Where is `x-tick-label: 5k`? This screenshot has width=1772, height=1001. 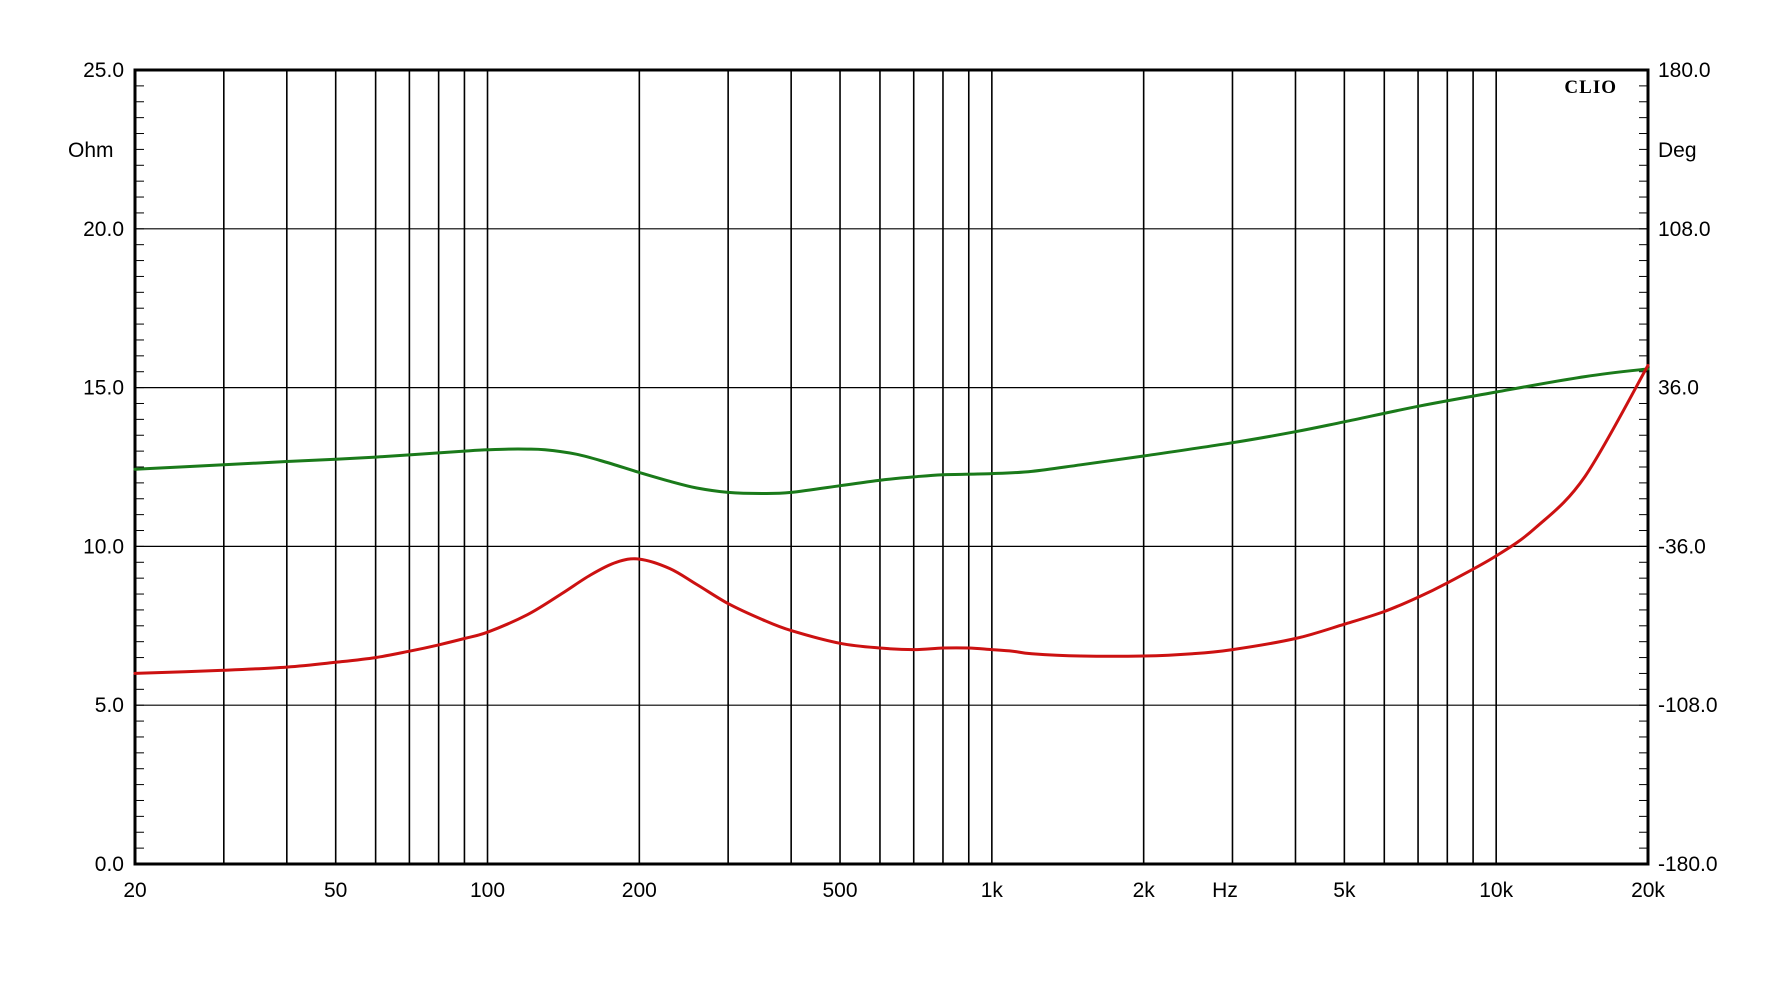 x-tick-label: 5k is located at coordinates (1344, 890).